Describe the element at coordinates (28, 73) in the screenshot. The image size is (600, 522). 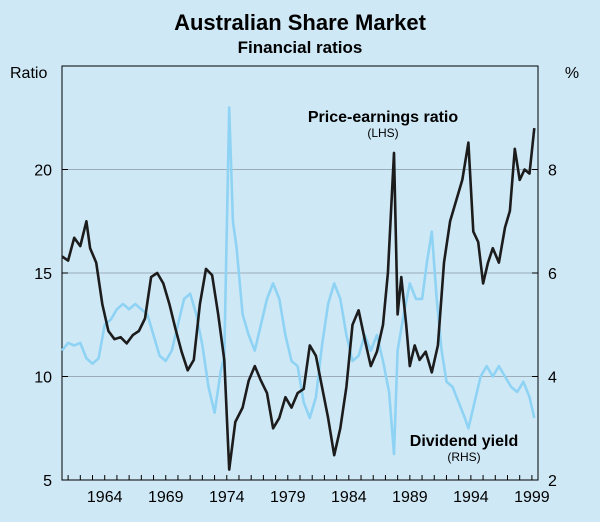
I see `left-axis-unit: Ratio` at that location.